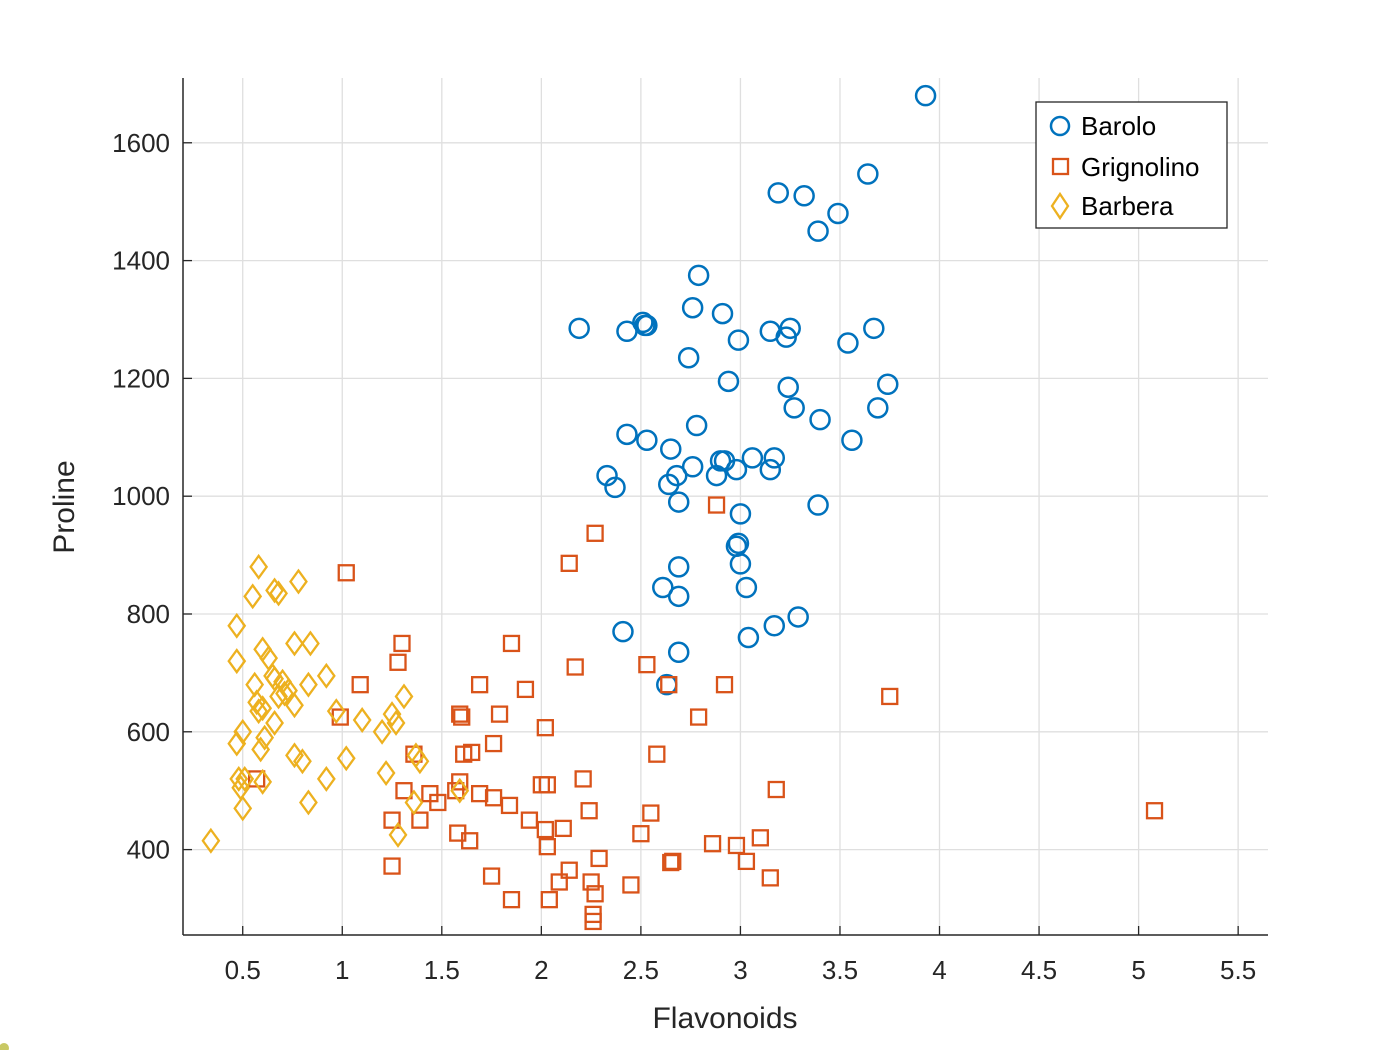 The width and height of the screenshot is (1400, 1050). Describe the element at coordinates (1138, 970) in the screenshot. I see `x-tick-label: 5` at that location.